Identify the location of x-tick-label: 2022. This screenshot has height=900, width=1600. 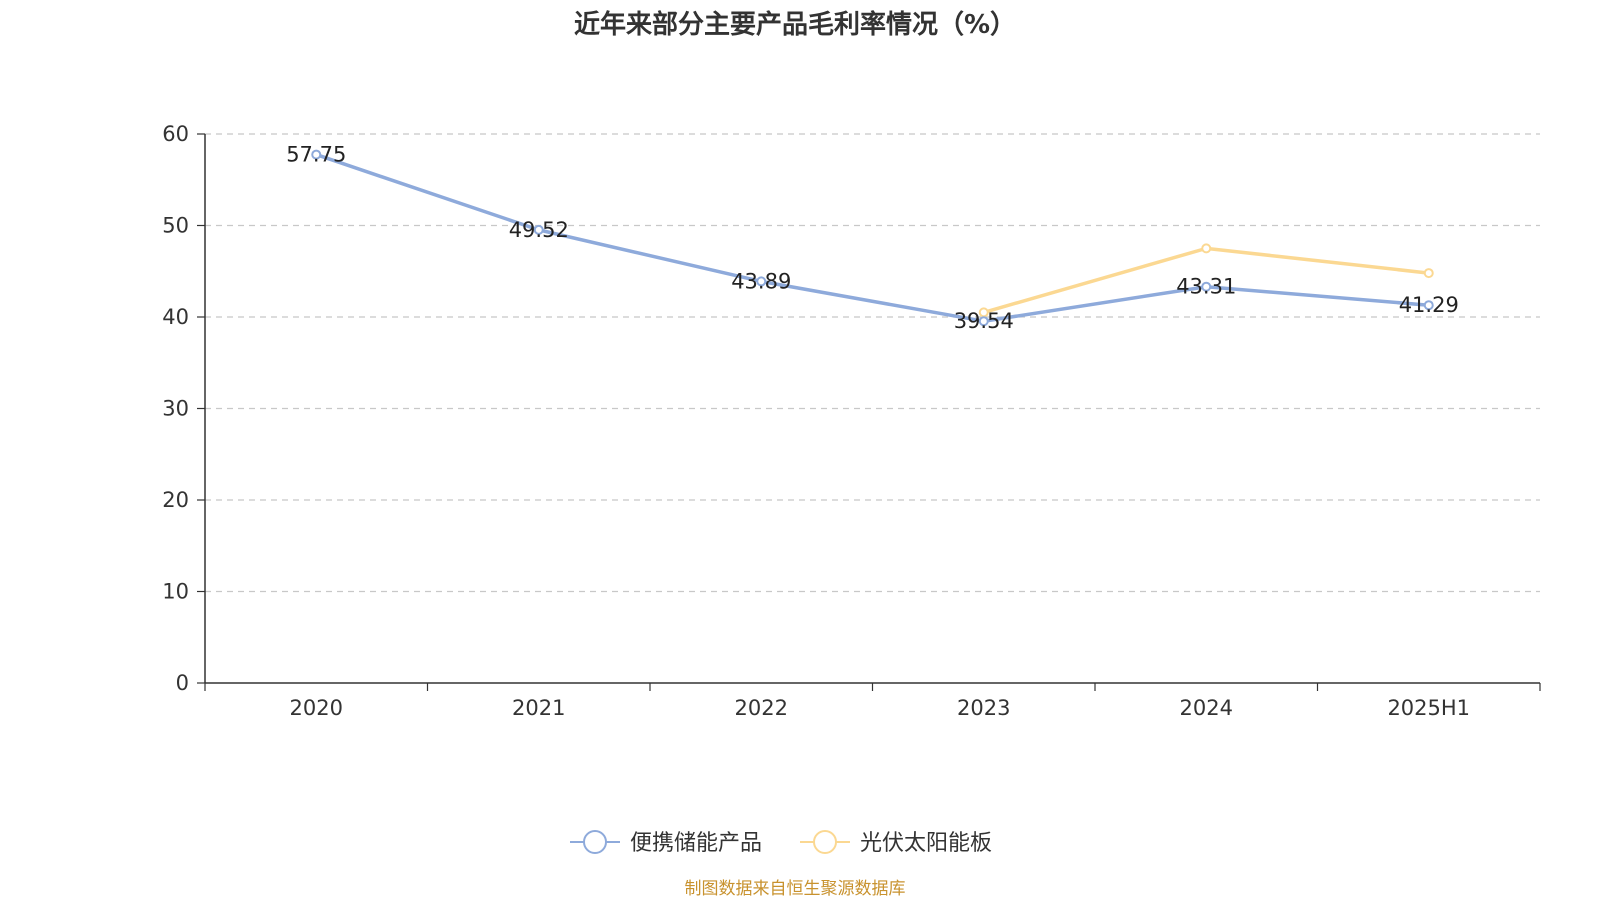
(761, 708).